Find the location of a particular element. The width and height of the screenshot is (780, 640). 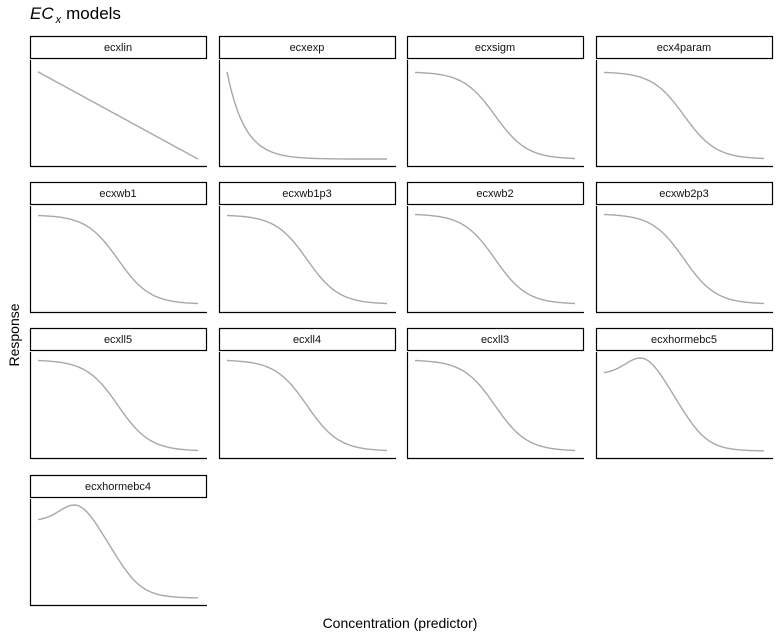

facet-label: ecxwb1p3 is located at coordinates (307, 194).